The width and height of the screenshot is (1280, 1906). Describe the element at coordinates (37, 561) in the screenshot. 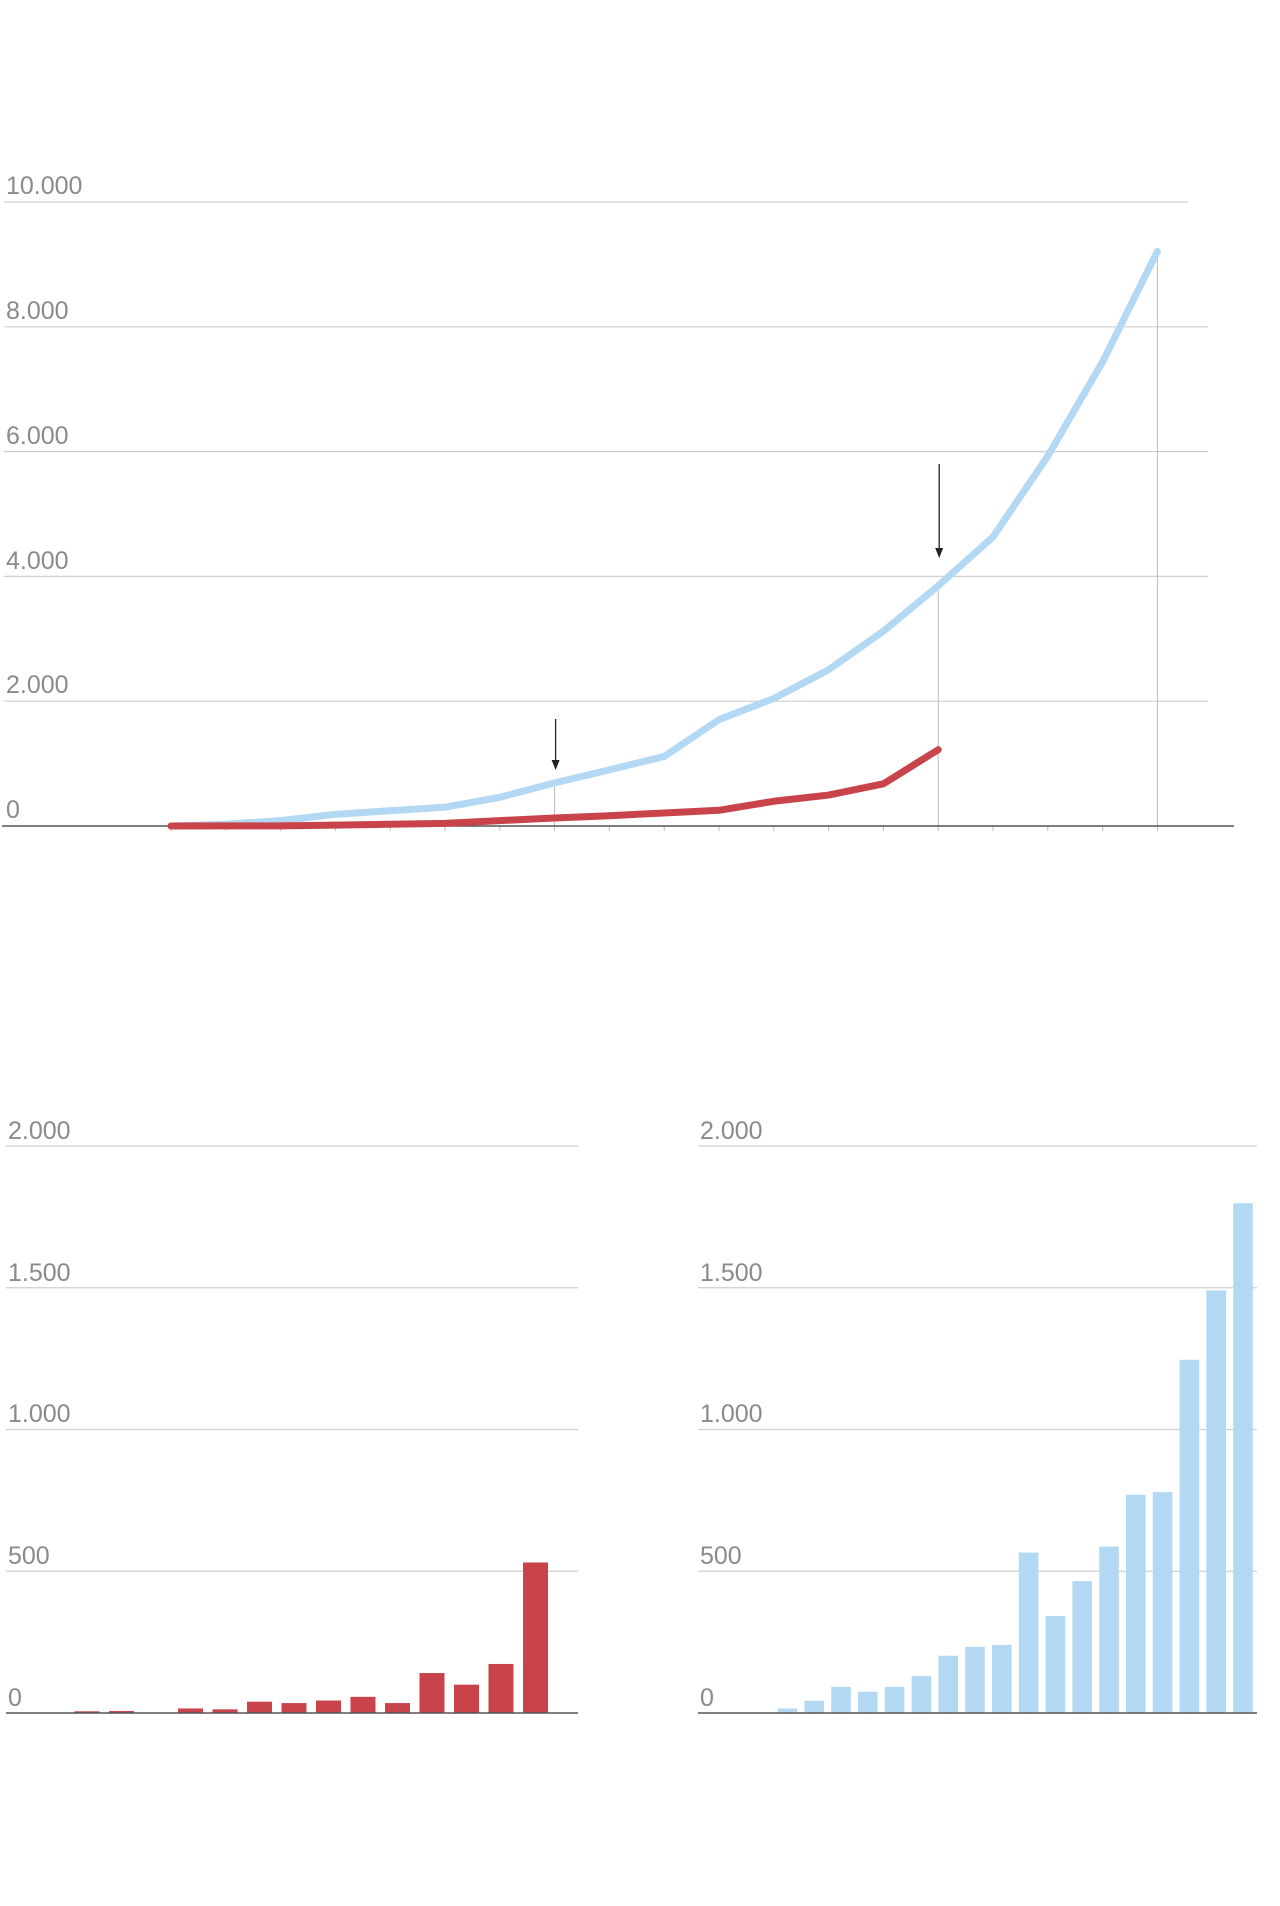

I see `y-tick-label: 4.000` at that location.